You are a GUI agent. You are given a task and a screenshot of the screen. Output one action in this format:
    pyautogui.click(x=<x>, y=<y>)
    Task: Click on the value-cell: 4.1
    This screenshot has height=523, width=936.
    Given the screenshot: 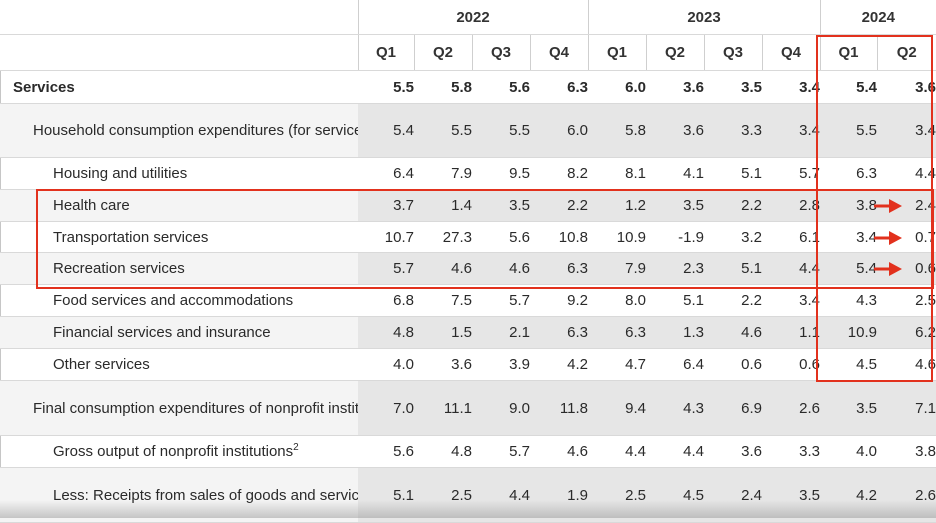 What is the action you would take?
    pyautogui.click(x=675, y=173)
    